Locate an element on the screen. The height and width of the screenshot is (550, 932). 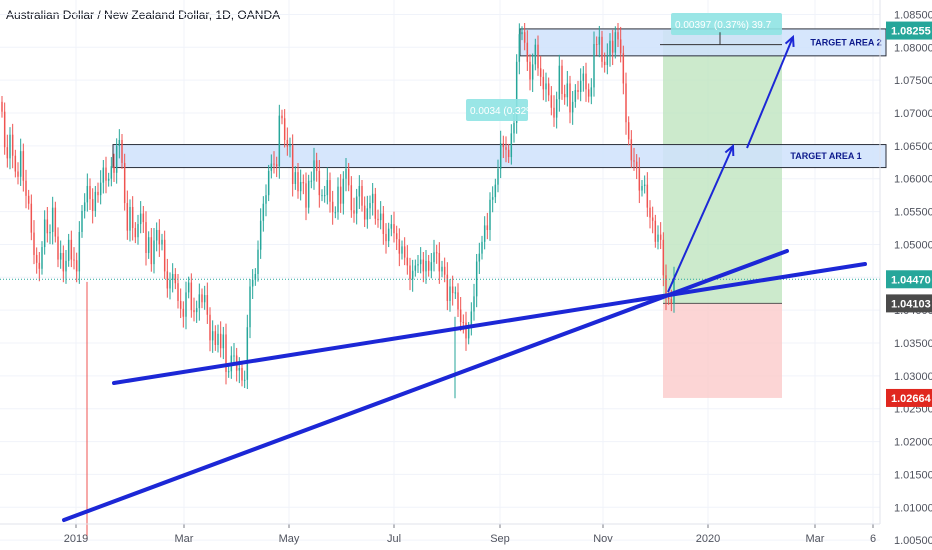
y-tick-label: 1.08500 is located at coordinates (913, 15).